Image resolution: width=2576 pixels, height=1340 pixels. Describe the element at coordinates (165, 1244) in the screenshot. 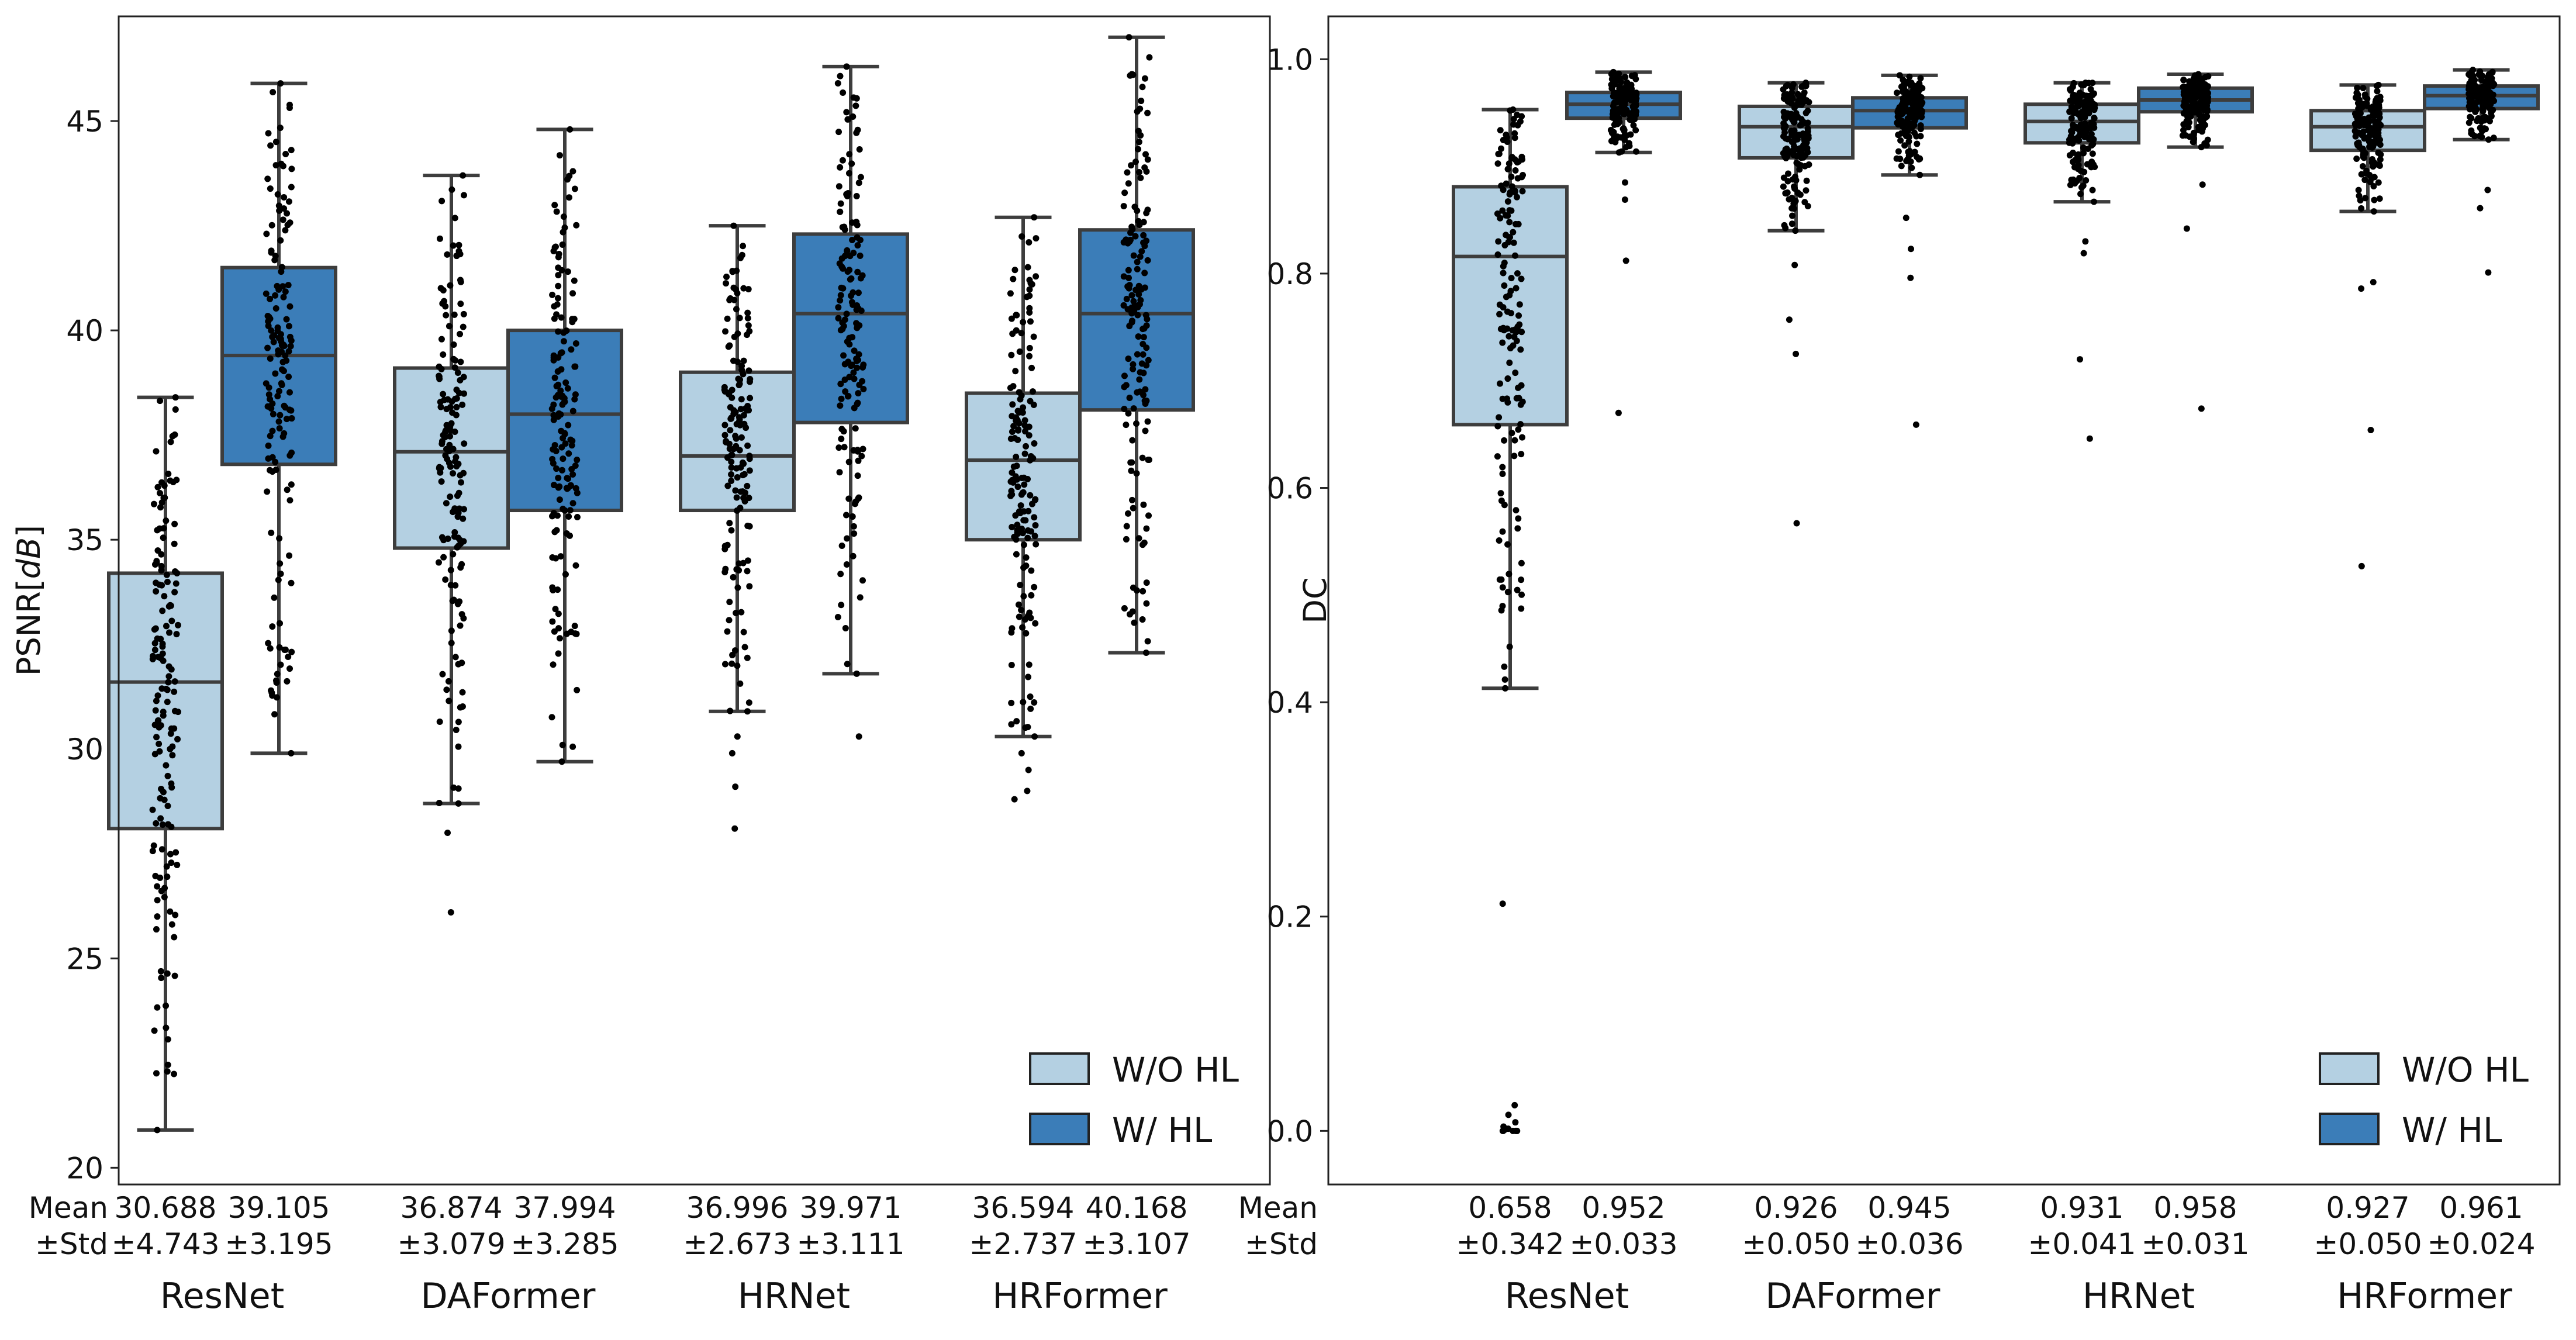

I see `std-label: ±4.743` at that location.